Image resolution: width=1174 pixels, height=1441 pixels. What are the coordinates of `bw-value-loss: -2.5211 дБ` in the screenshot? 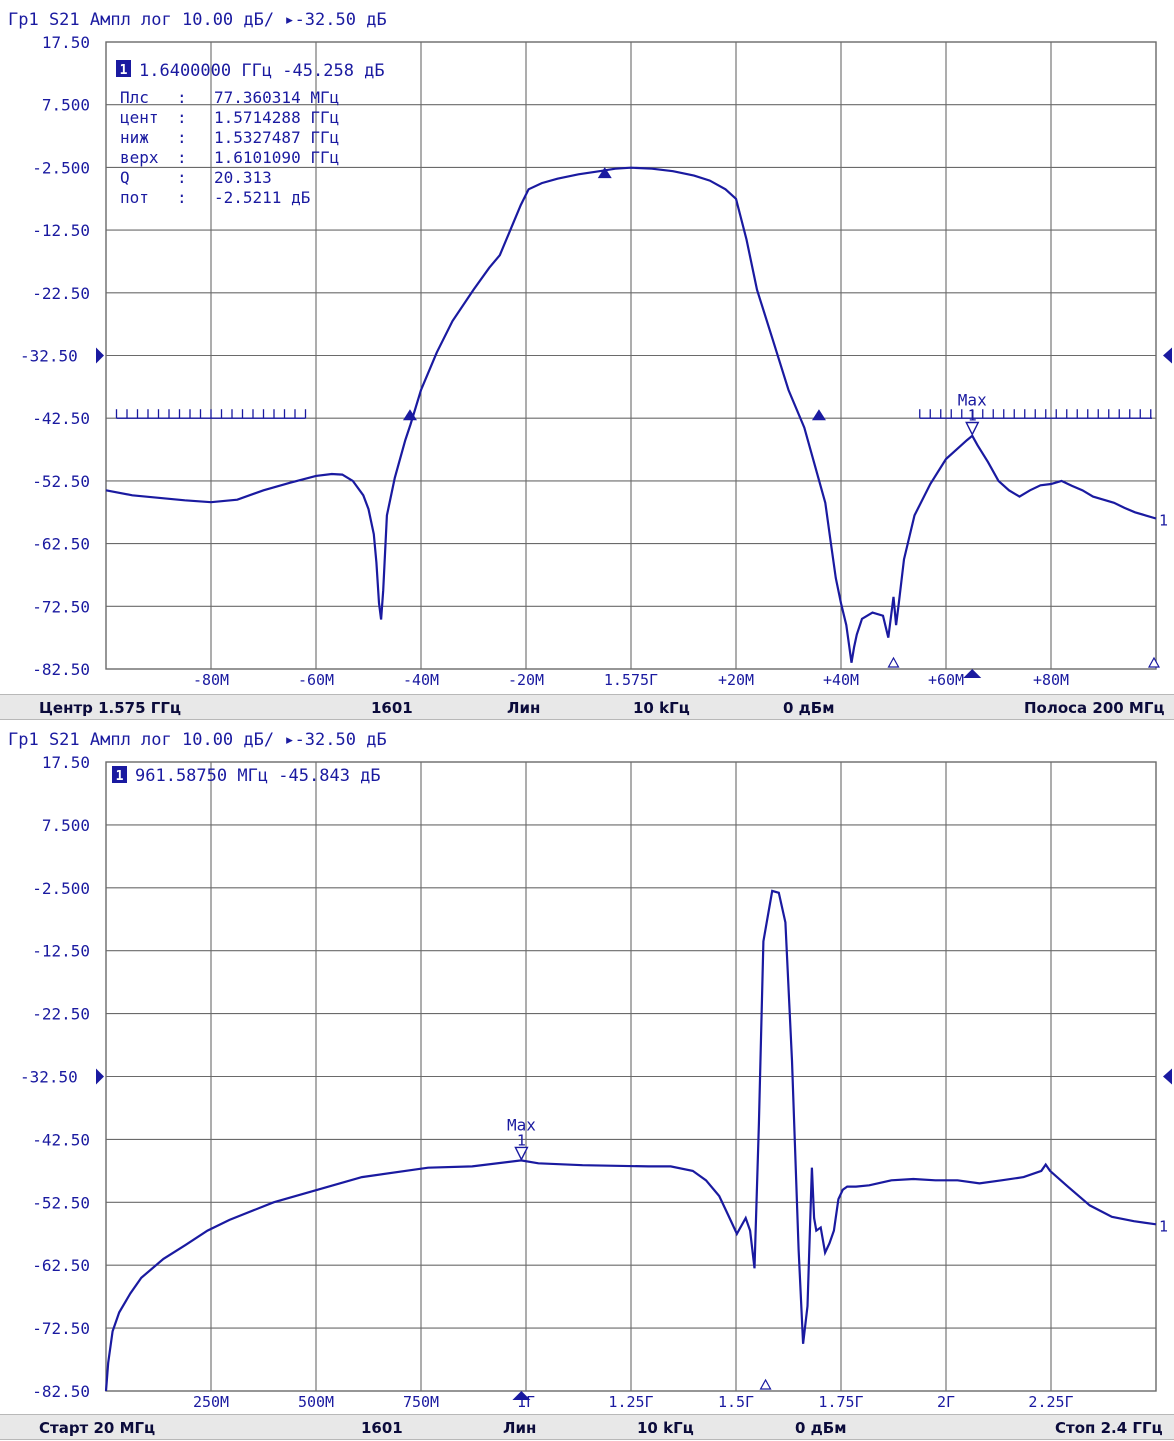 It's located at (262, 197).